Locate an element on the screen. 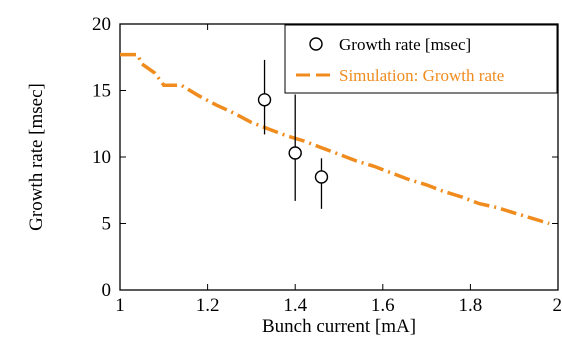  x-tick-label-4: 1.8 is located at coordinates (471, 305).